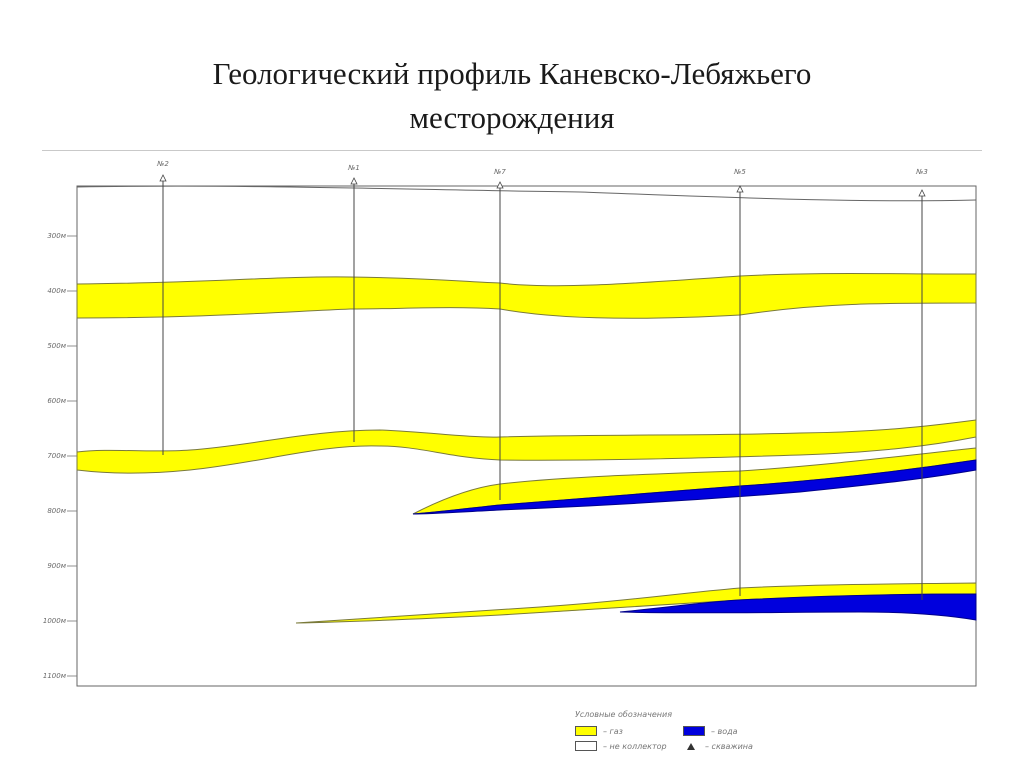  I want to click on depth-label-500: 500м, so click(56, 346).